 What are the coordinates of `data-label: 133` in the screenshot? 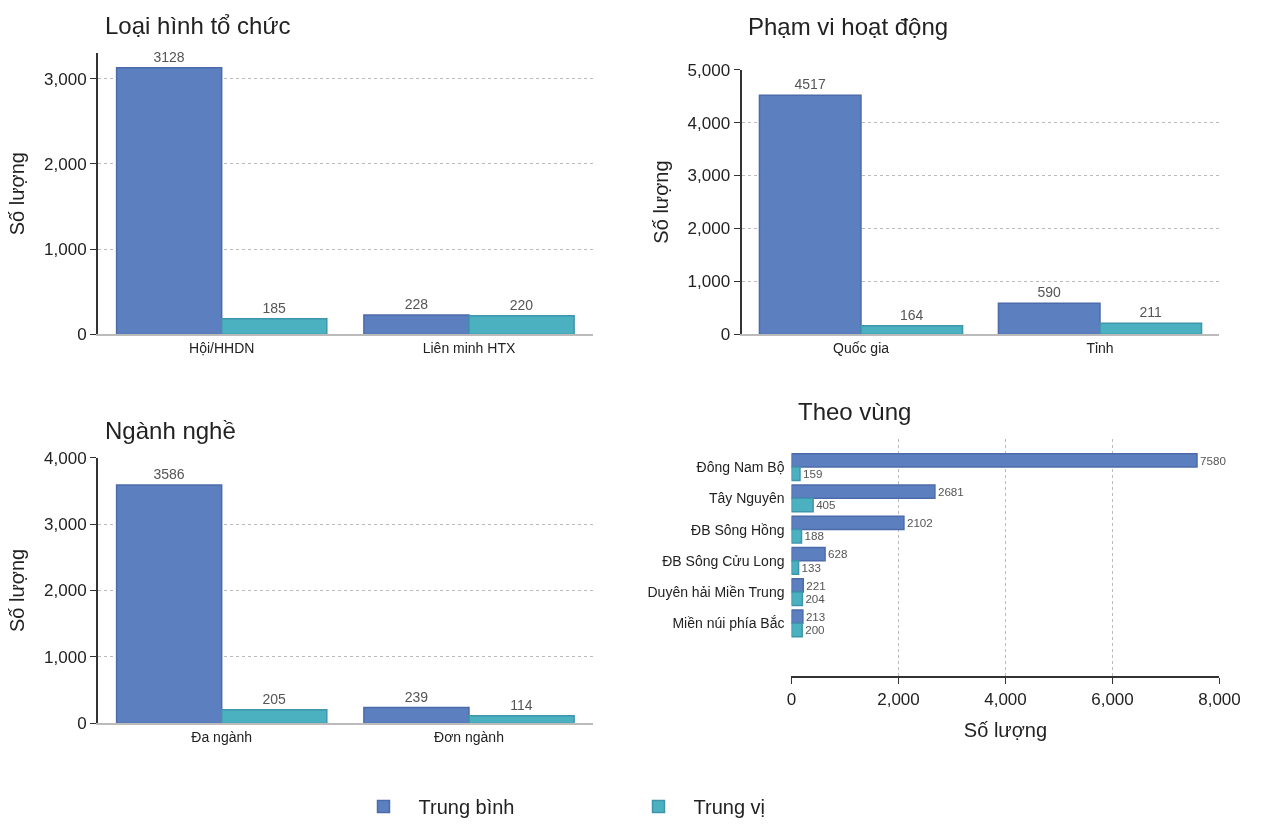 It's located at (811, 567).